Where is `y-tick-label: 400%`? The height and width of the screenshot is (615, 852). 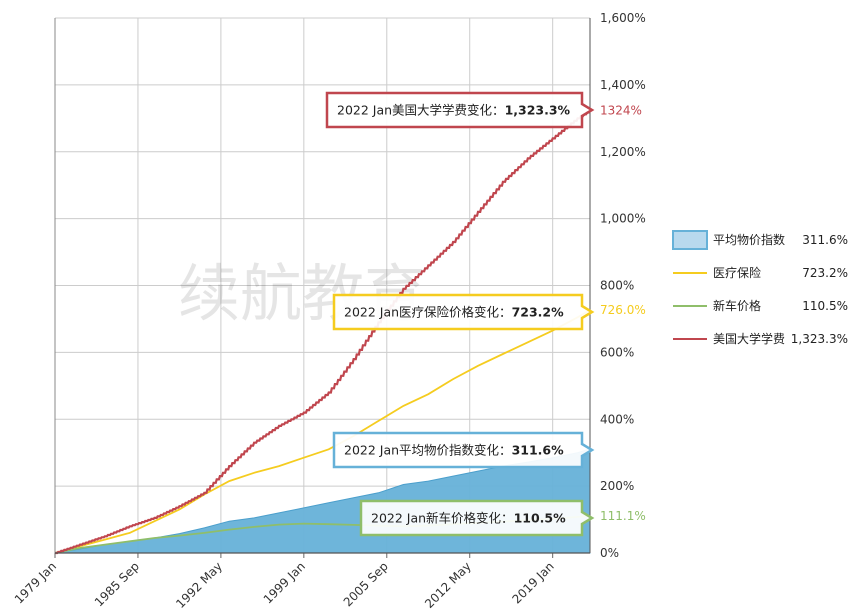
y-tick-label: 400% is located at coordinates (617, 419).